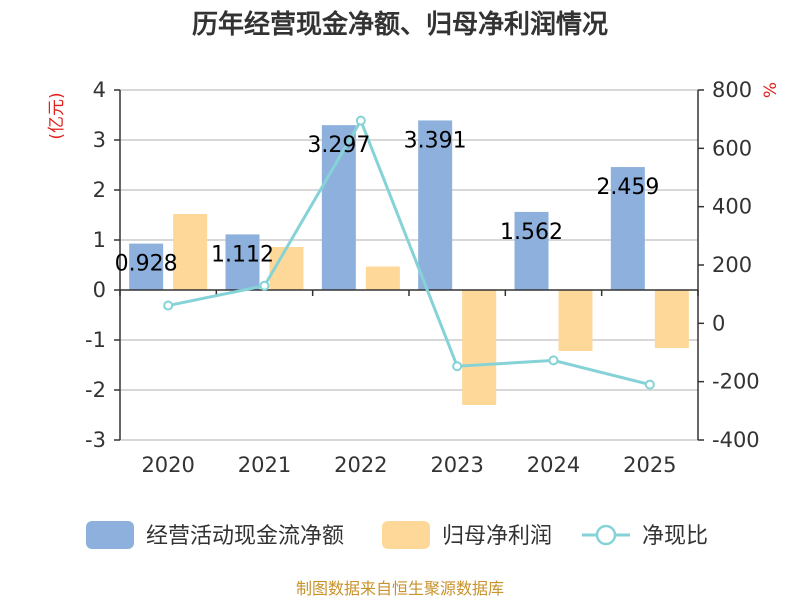 The image size is (800, 600). I want to click on legend-item-经营活动现金流净额: 经营活动现金流净额, so click(215, 535).